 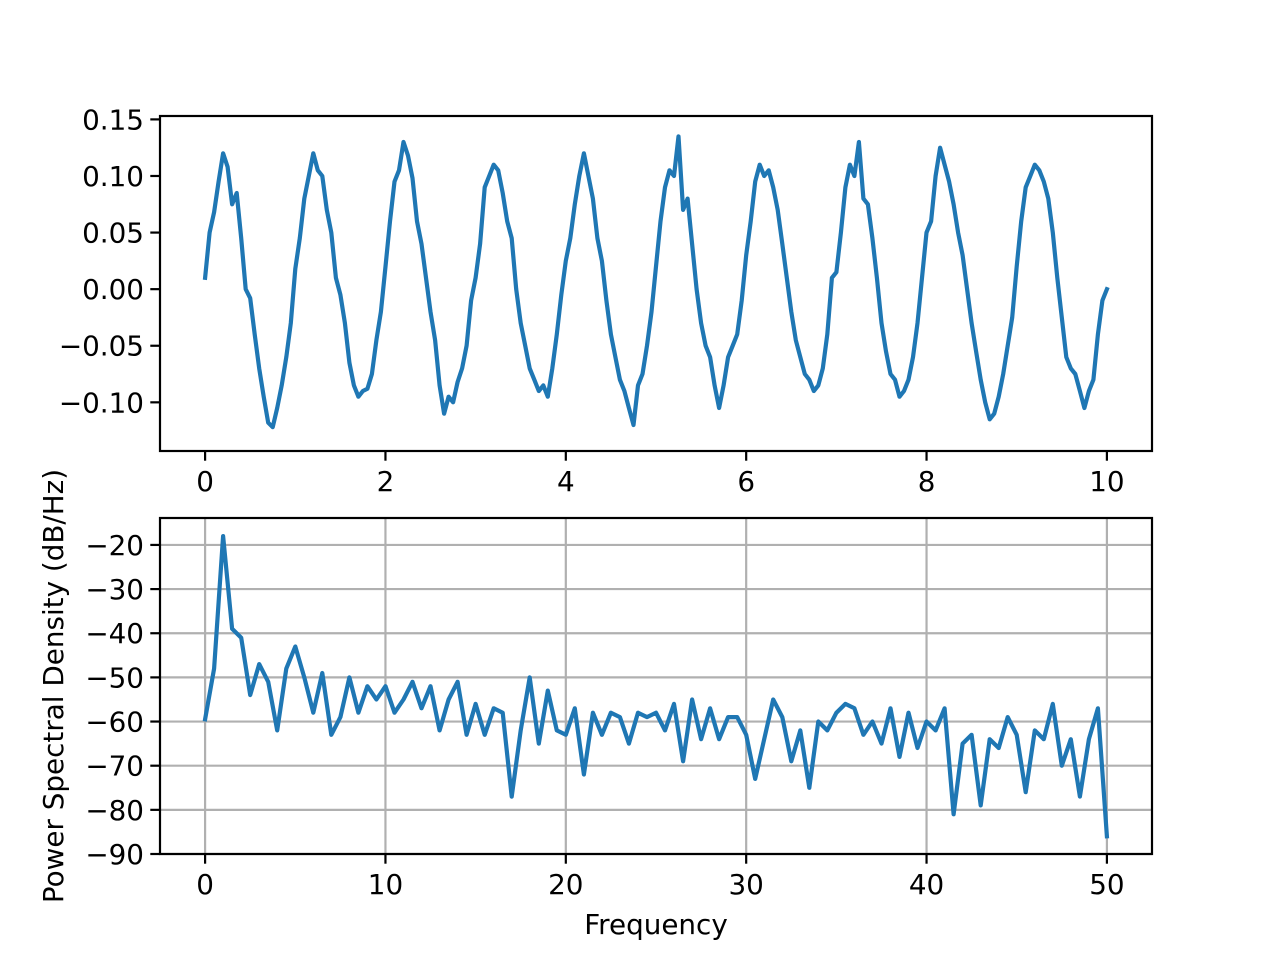 I want to click on x-tick-label: 2, so click(x=386, y=481).